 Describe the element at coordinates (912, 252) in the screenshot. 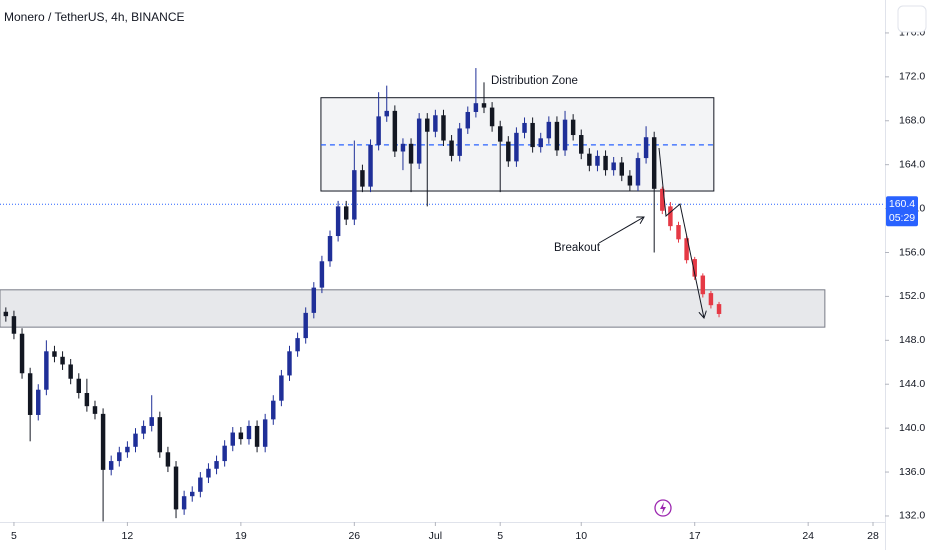

I see `y-tick-label: 156.0` at that location.